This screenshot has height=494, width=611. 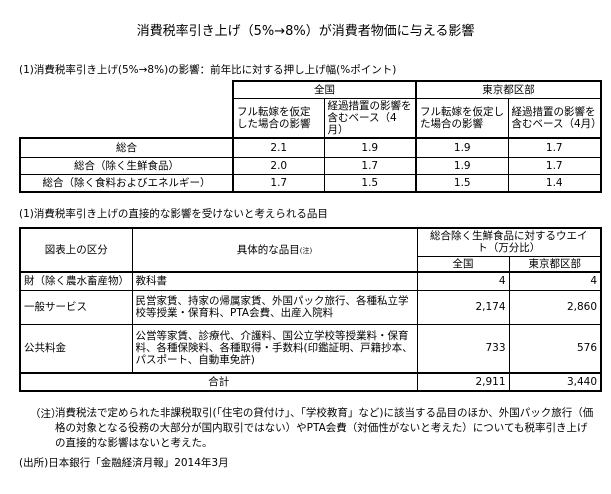 I want to click on category-cell: 財（除く農水畜産物）, so click(x=76, y=281).